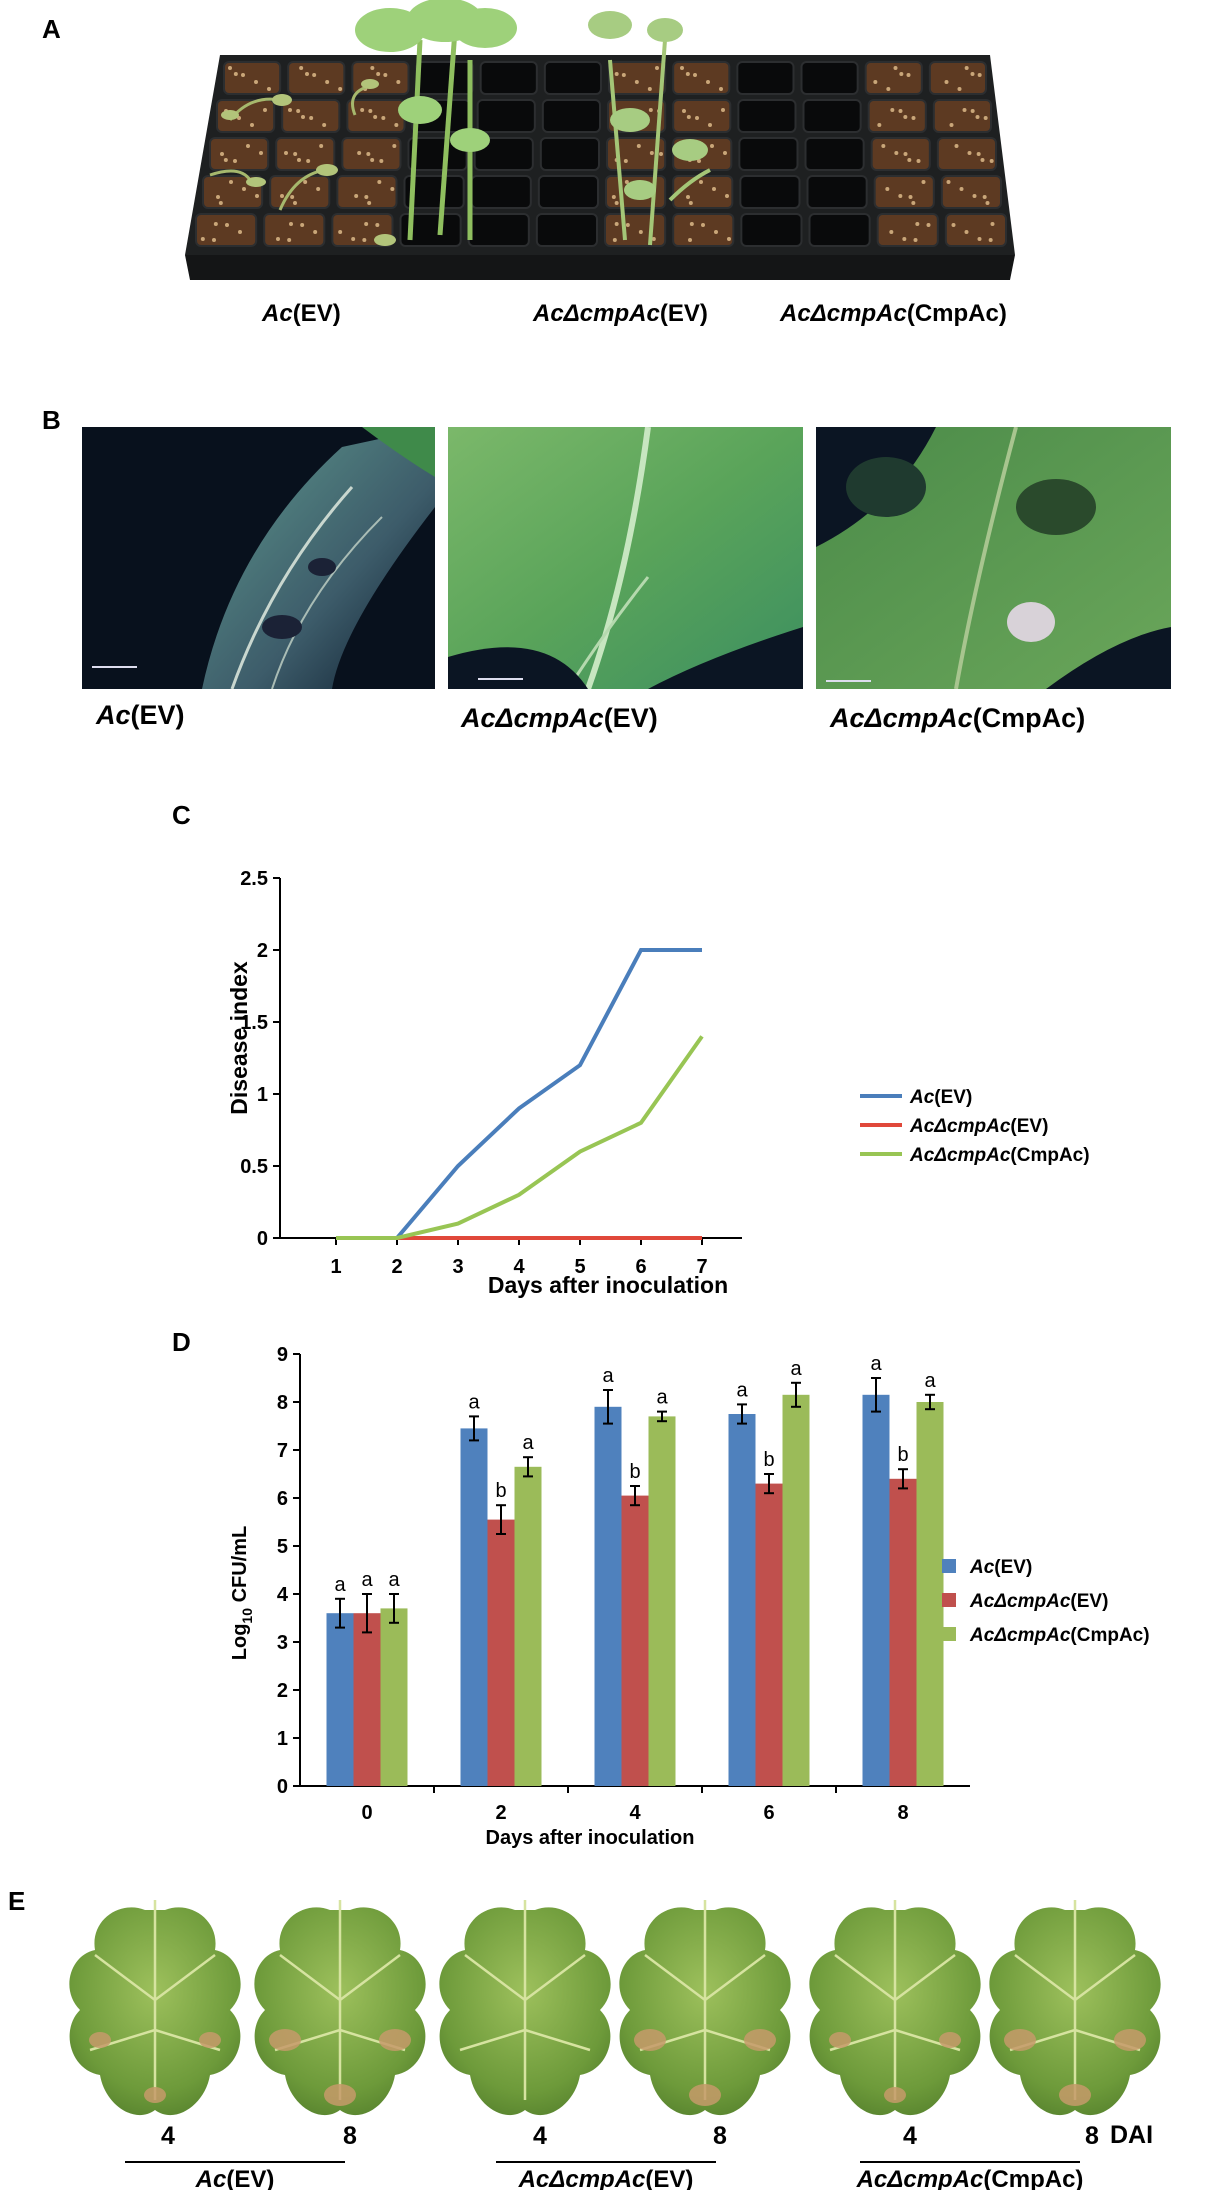 The height and width of the screenshot is (2190, 1220). I want to click on chart-d-y-tick-label: 4, so click(283, 1595).